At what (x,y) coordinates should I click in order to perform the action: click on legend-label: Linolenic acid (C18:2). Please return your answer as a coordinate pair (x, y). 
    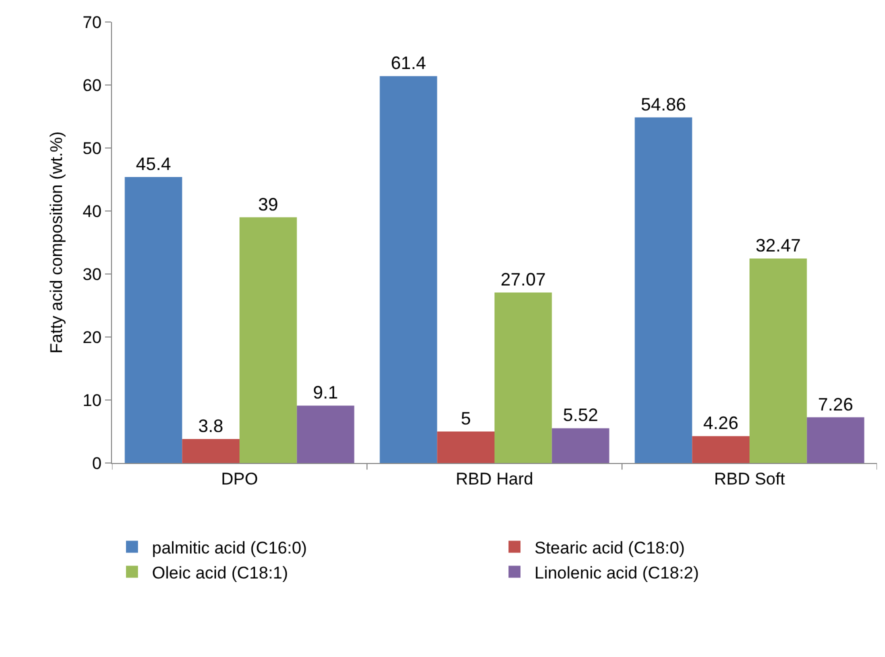
    Looking at the image, I should click on (616, 572).